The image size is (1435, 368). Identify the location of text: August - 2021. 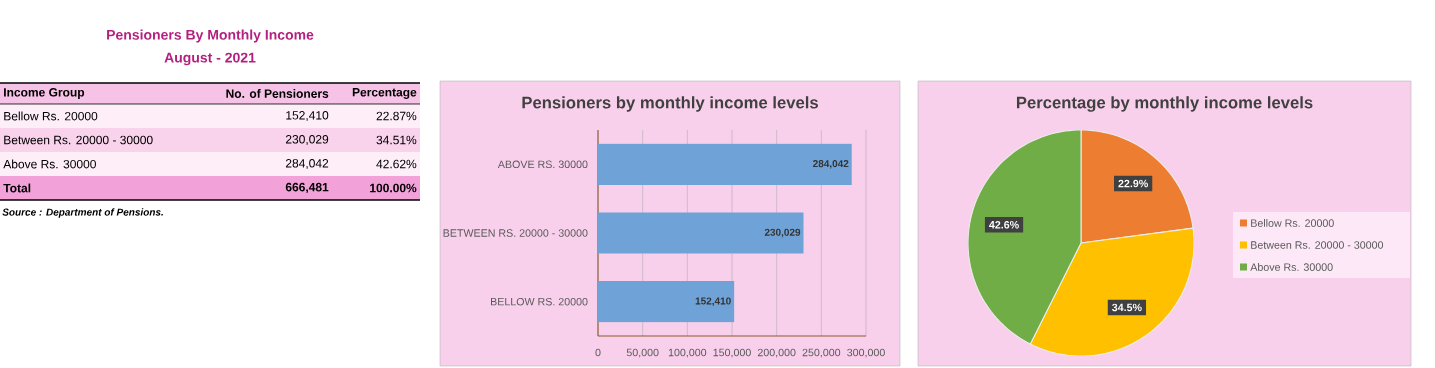
(210, 59).